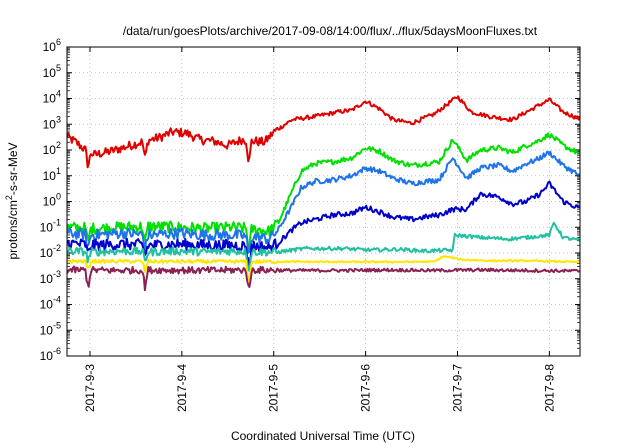  What do you see at coordinates (9, 197) in the screenshot?
I see `y-axis-label-sup: 2` at bounding box center [9, 197].